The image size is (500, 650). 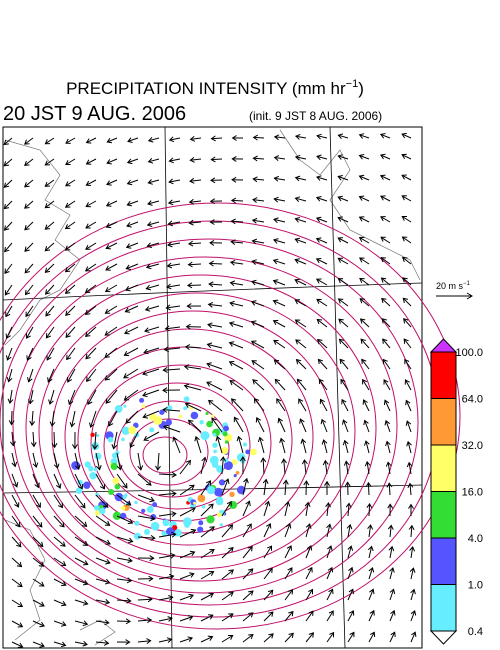 What do you see at coordinates (165, 455) in the screenshot?
I see `isobar` at bounding box center [165, 455].